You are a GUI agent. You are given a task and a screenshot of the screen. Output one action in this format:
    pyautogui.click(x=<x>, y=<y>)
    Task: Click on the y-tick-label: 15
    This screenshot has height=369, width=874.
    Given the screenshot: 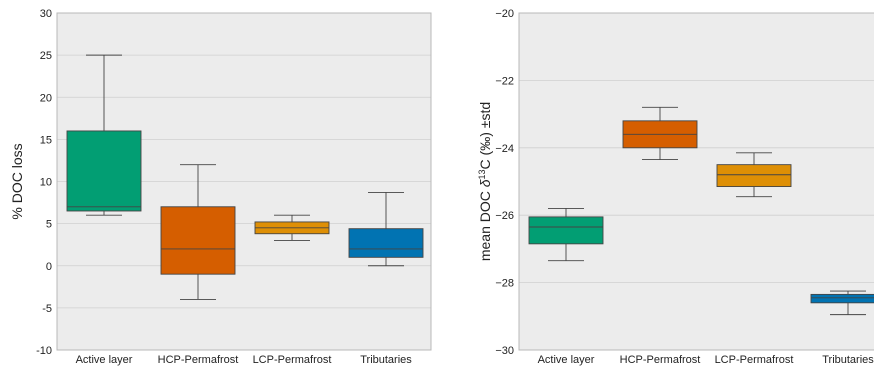 What is the action you would take?
    pyautogui.click(x=46, y=140)
    